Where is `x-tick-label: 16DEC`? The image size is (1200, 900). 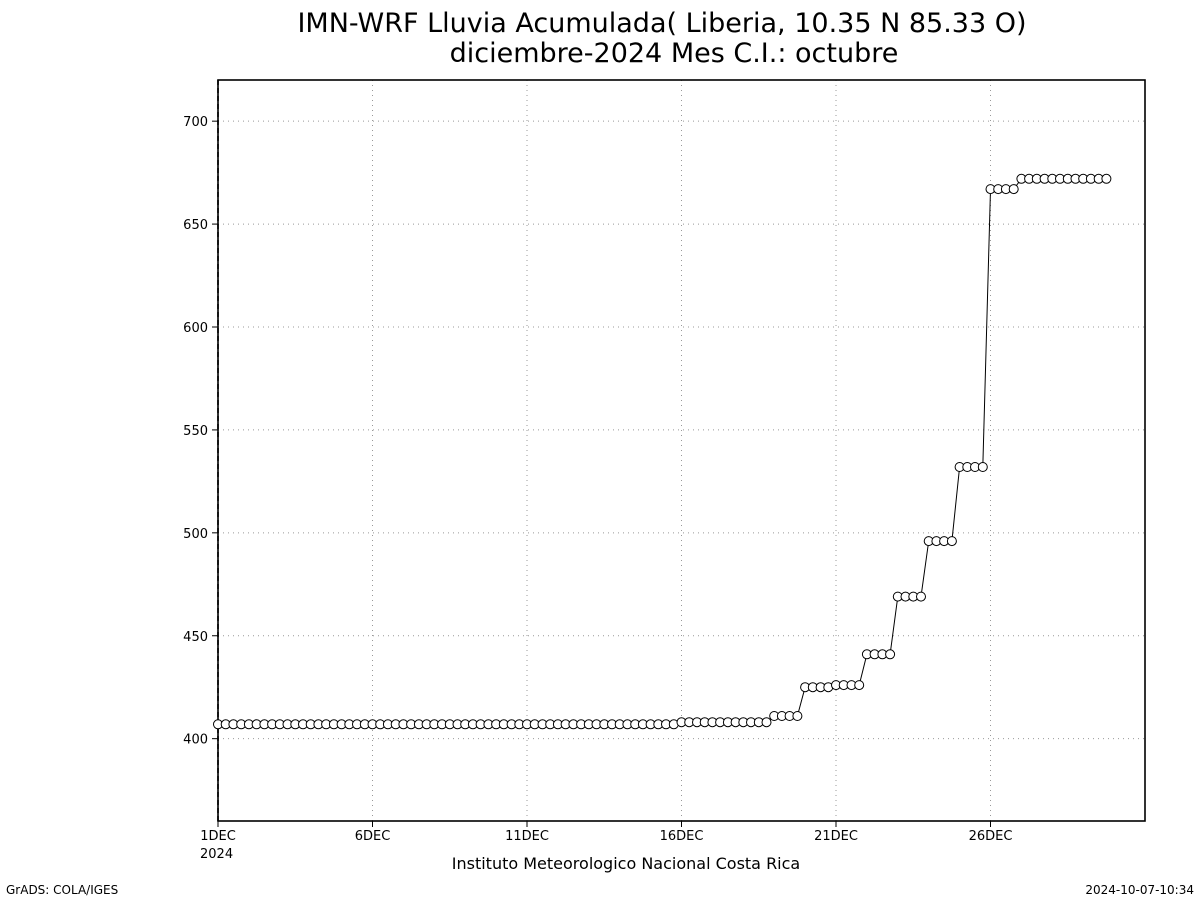
x-tick-label: 16DEC is located at coordinates (682, 836).